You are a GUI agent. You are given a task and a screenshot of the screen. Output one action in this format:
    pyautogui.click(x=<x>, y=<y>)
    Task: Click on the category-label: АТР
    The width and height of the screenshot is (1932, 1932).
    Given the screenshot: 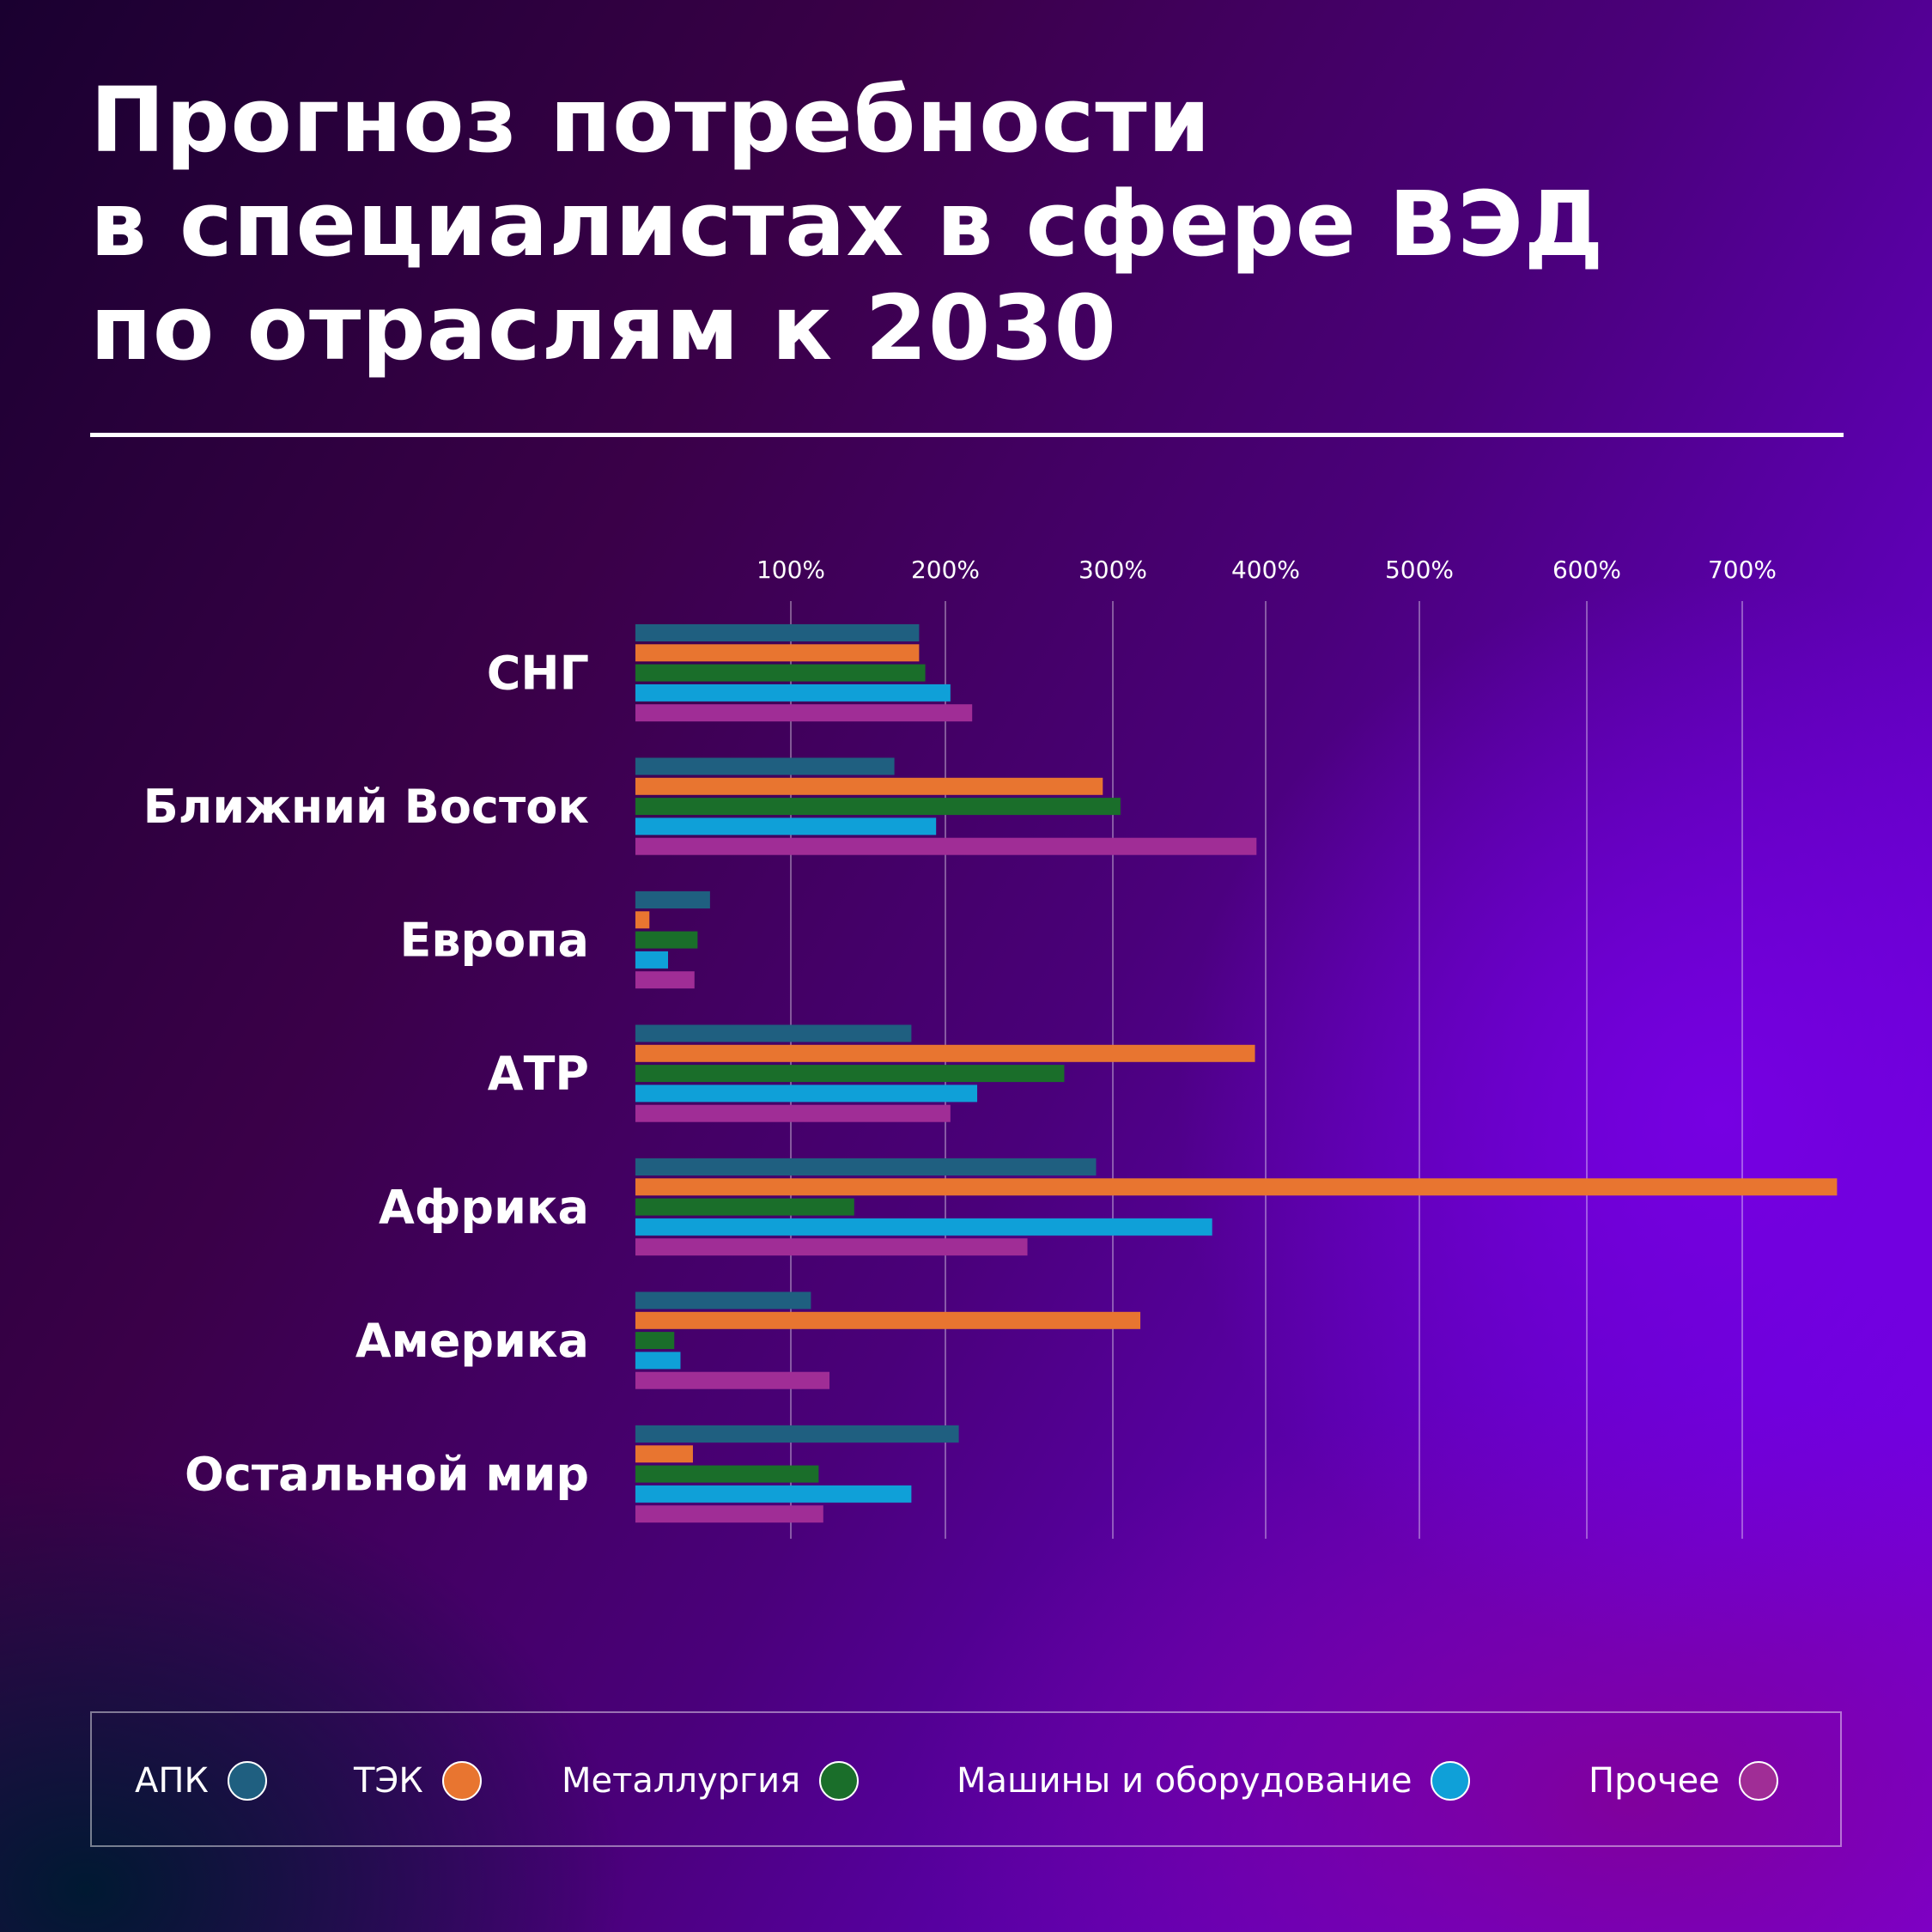 What is the action you would take?
    pyautogui.click(x=538, y=1074)
    